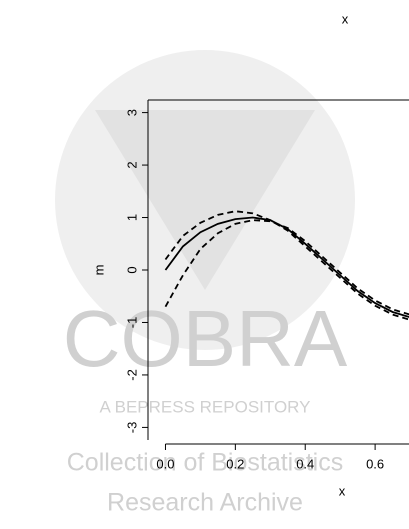 The height and width of the screenshot is (529, 409). What do you see at coordinates (131, 375) in the screenshot?
I see `y-tick-label: -2` at bounding box center [131, 375].